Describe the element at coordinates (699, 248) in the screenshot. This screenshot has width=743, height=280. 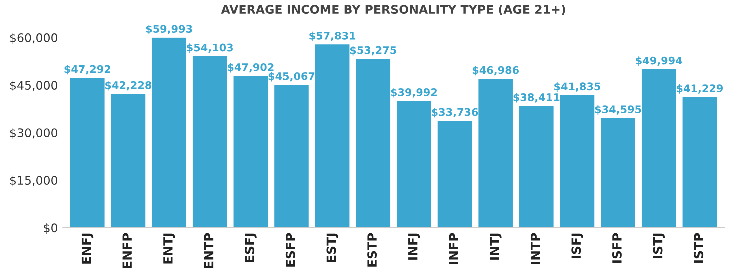
I see `x-tick-label: ISTP` at that location.